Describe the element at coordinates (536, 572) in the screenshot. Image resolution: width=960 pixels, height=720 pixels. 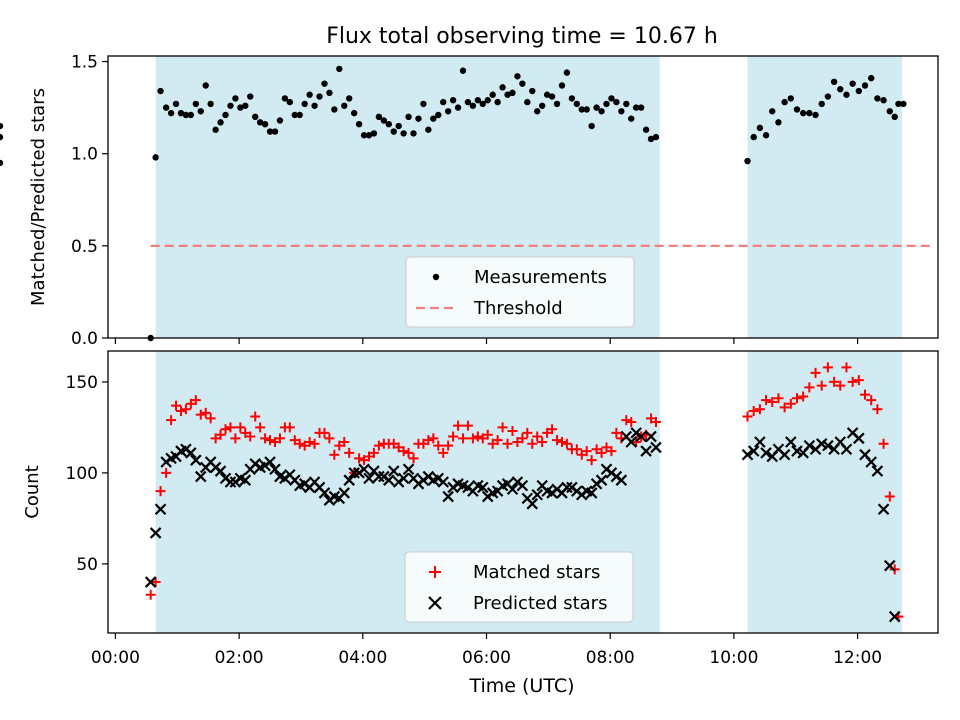
I see `legend-label: Matched stars` at that location.